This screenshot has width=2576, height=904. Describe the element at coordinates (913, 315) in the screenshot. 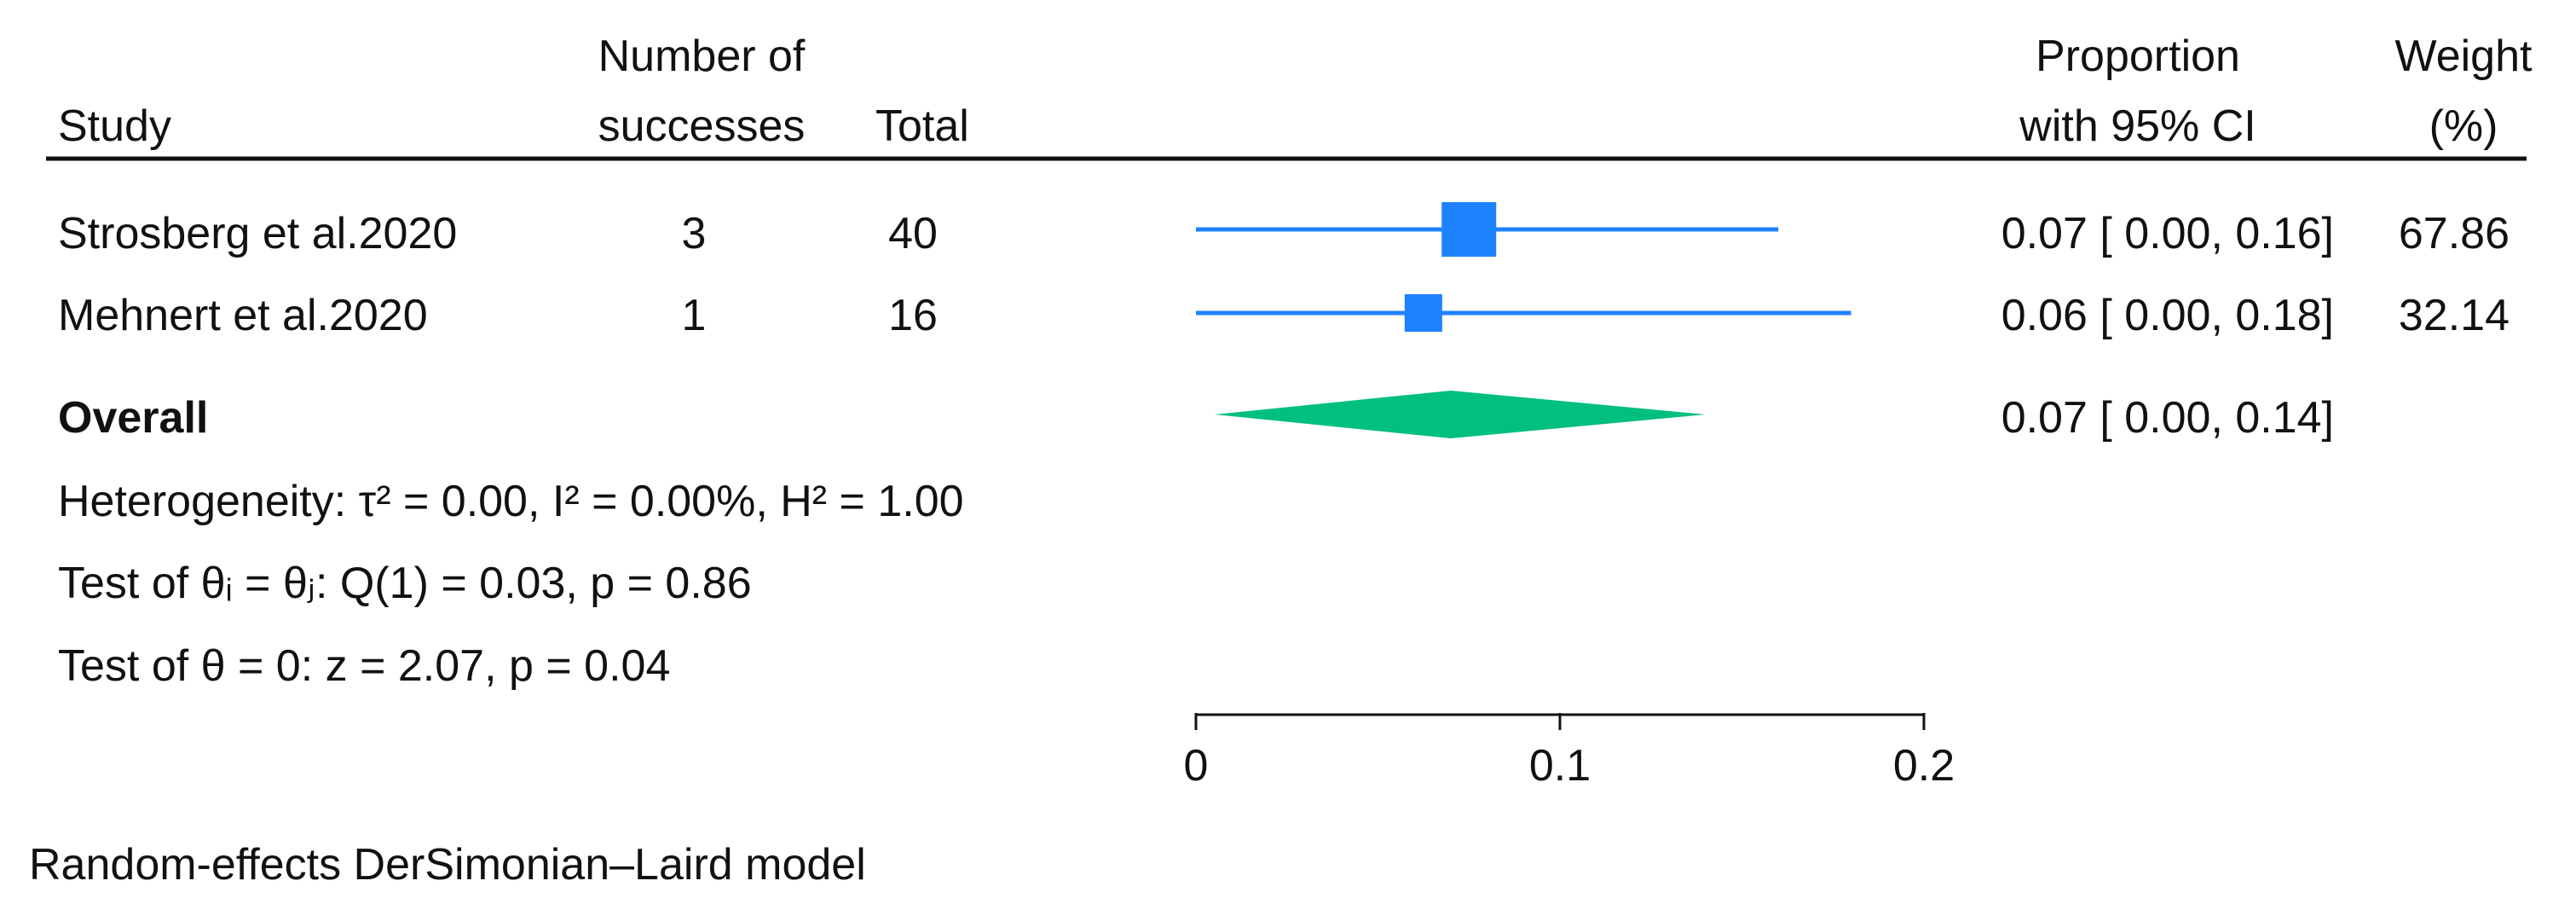

I see `study-total: 16` at that location.